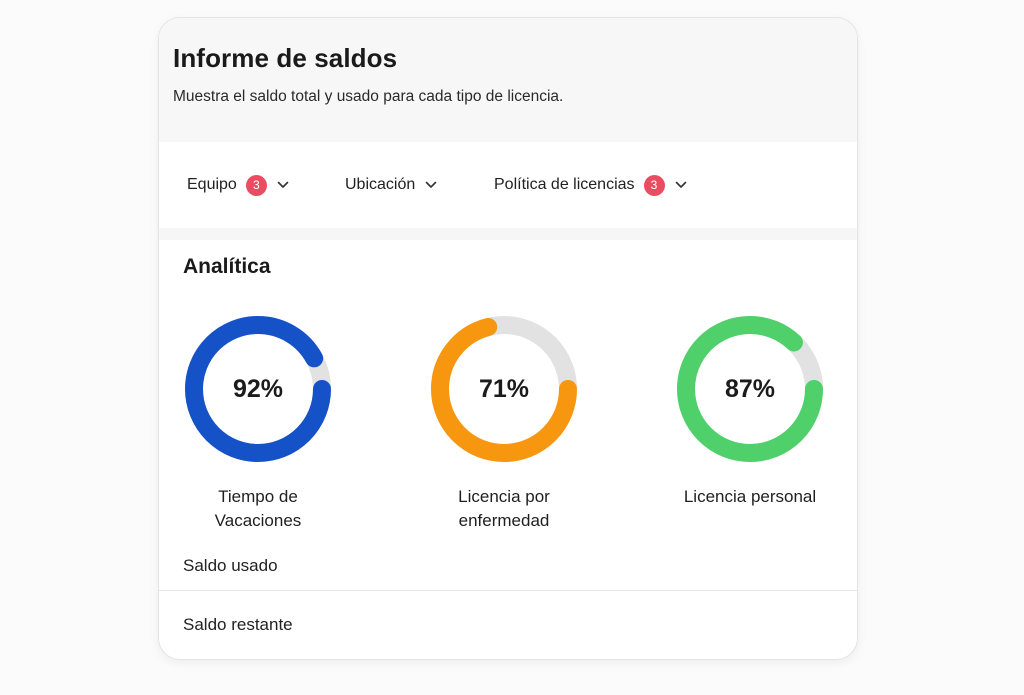 This screenshot has height=695, width=1024. What do you see at coordinates (285, 58) in the screenshot?
I see `page-title: Informe de saldos` at bounding box center [285, 58].